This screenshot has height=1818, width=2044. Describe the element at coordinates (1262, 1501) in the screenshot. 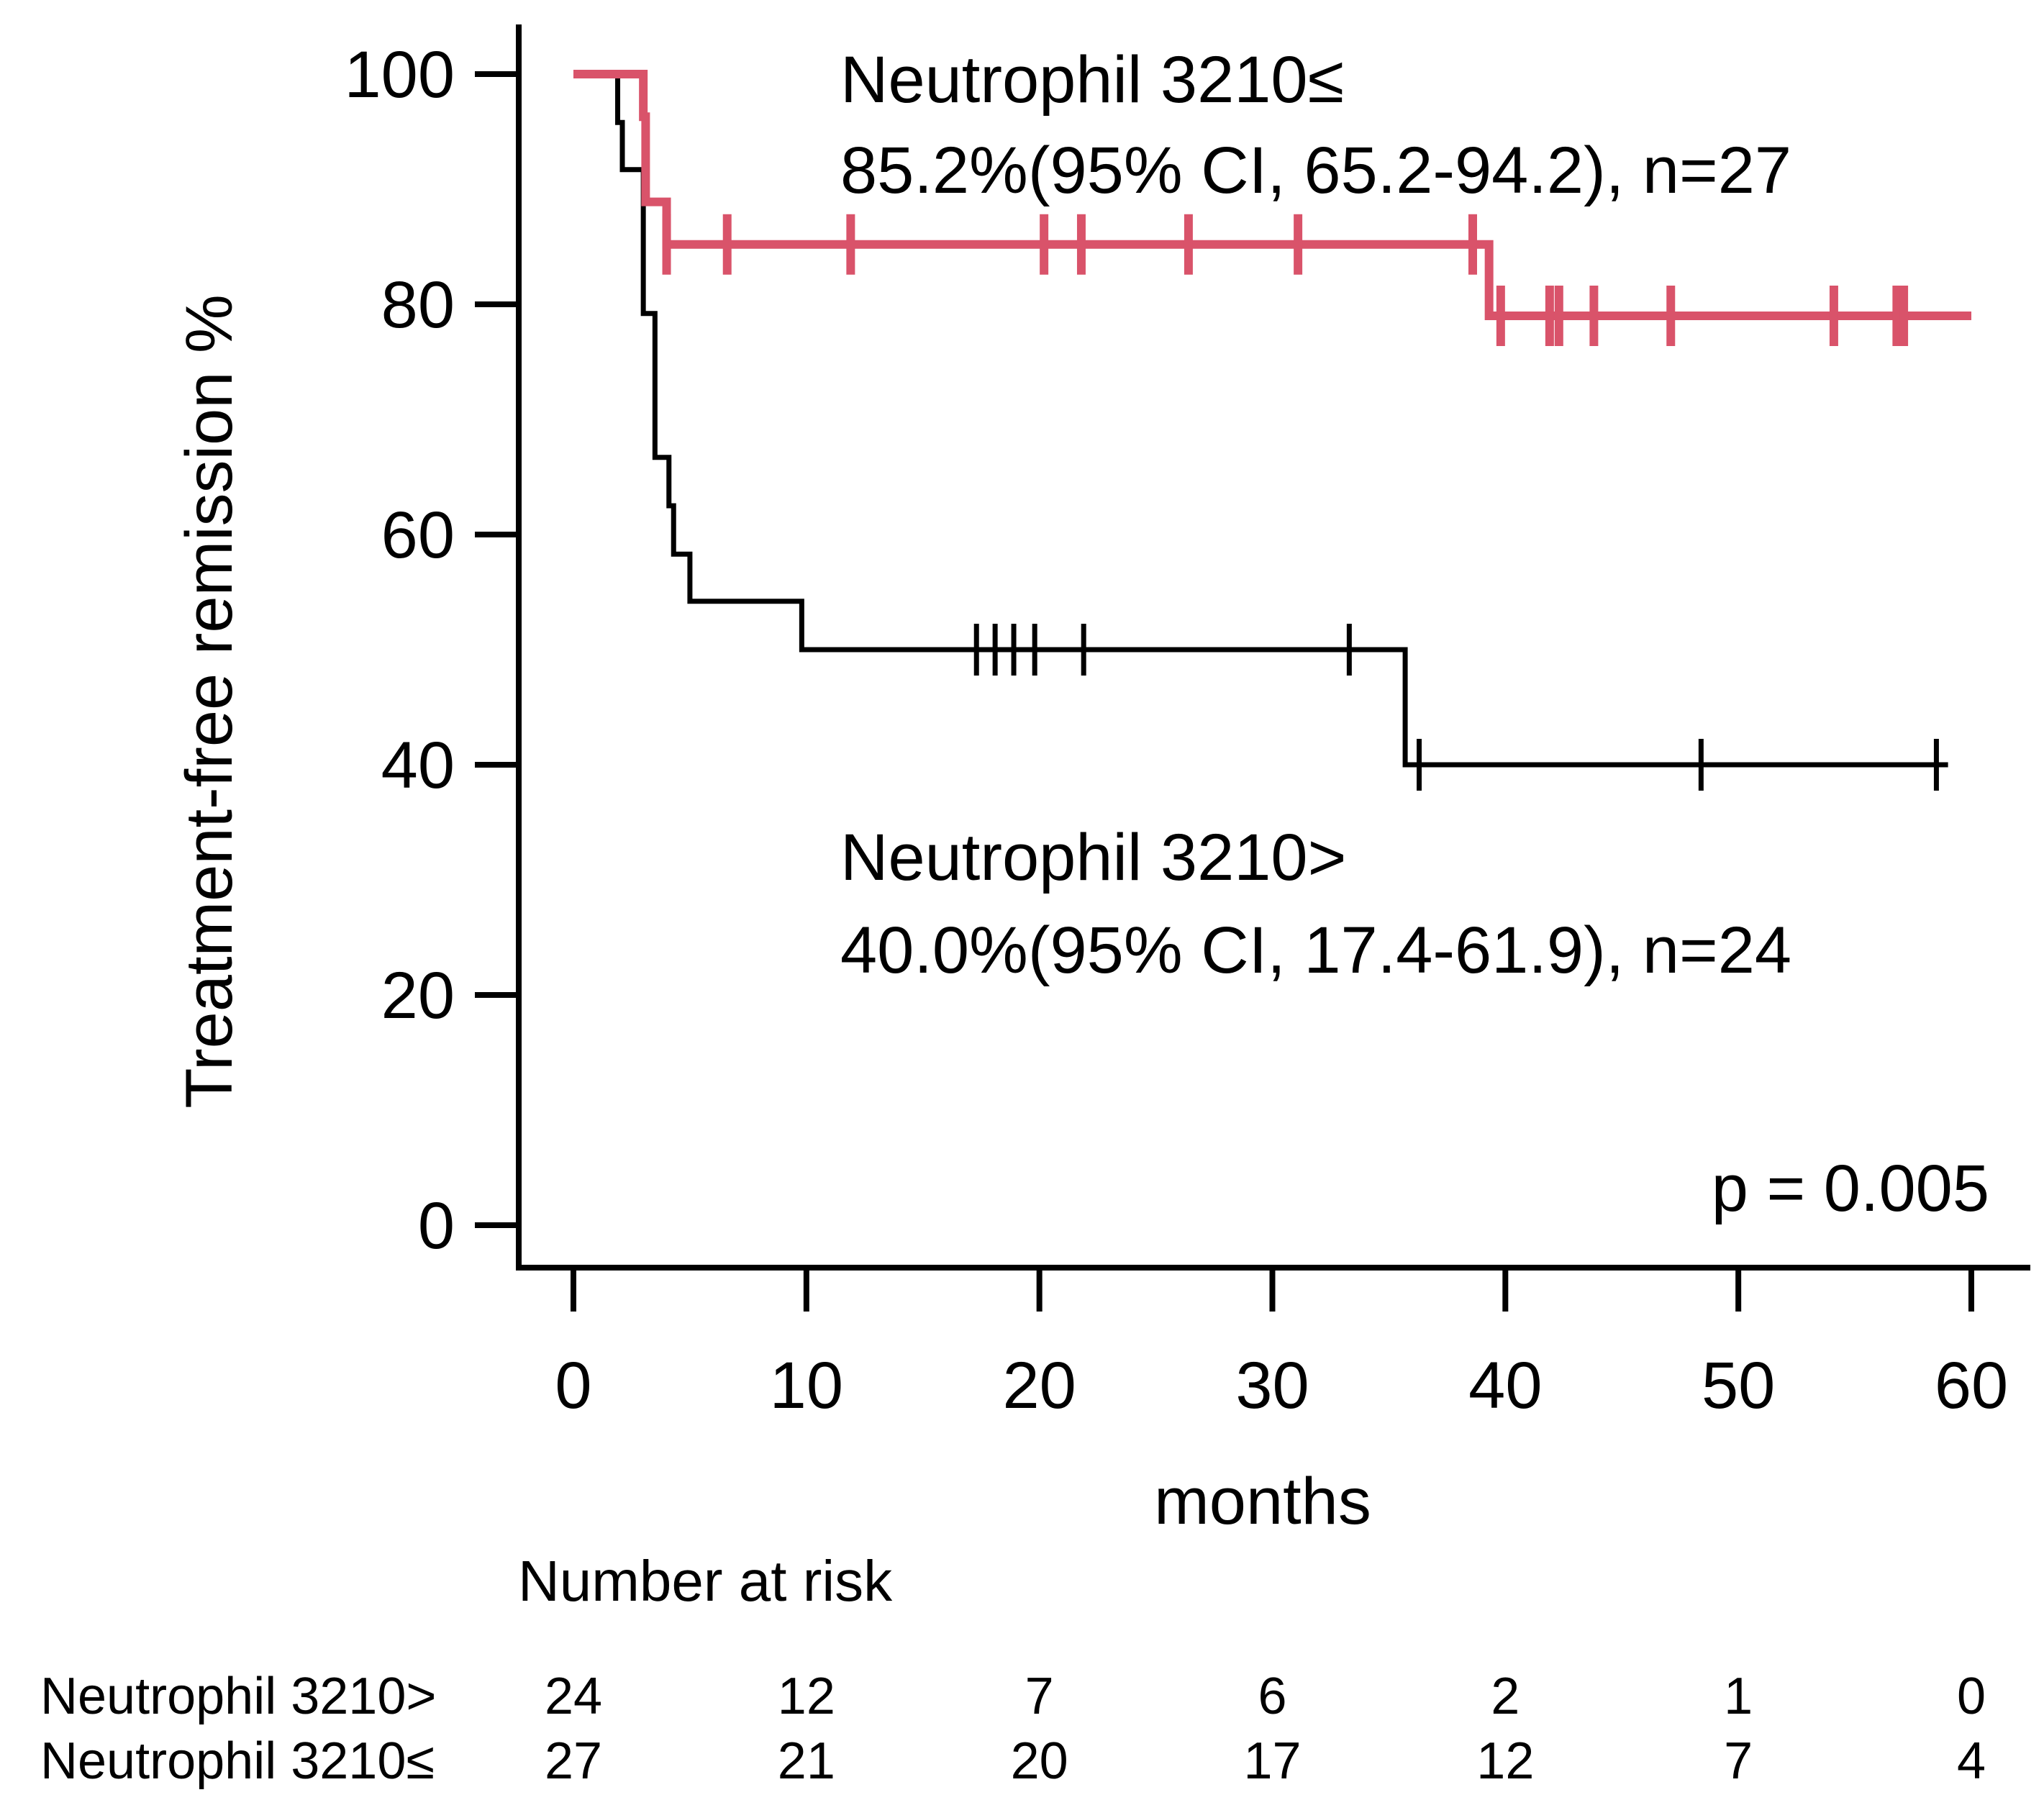

I see `x-axis-label: months` at that location.